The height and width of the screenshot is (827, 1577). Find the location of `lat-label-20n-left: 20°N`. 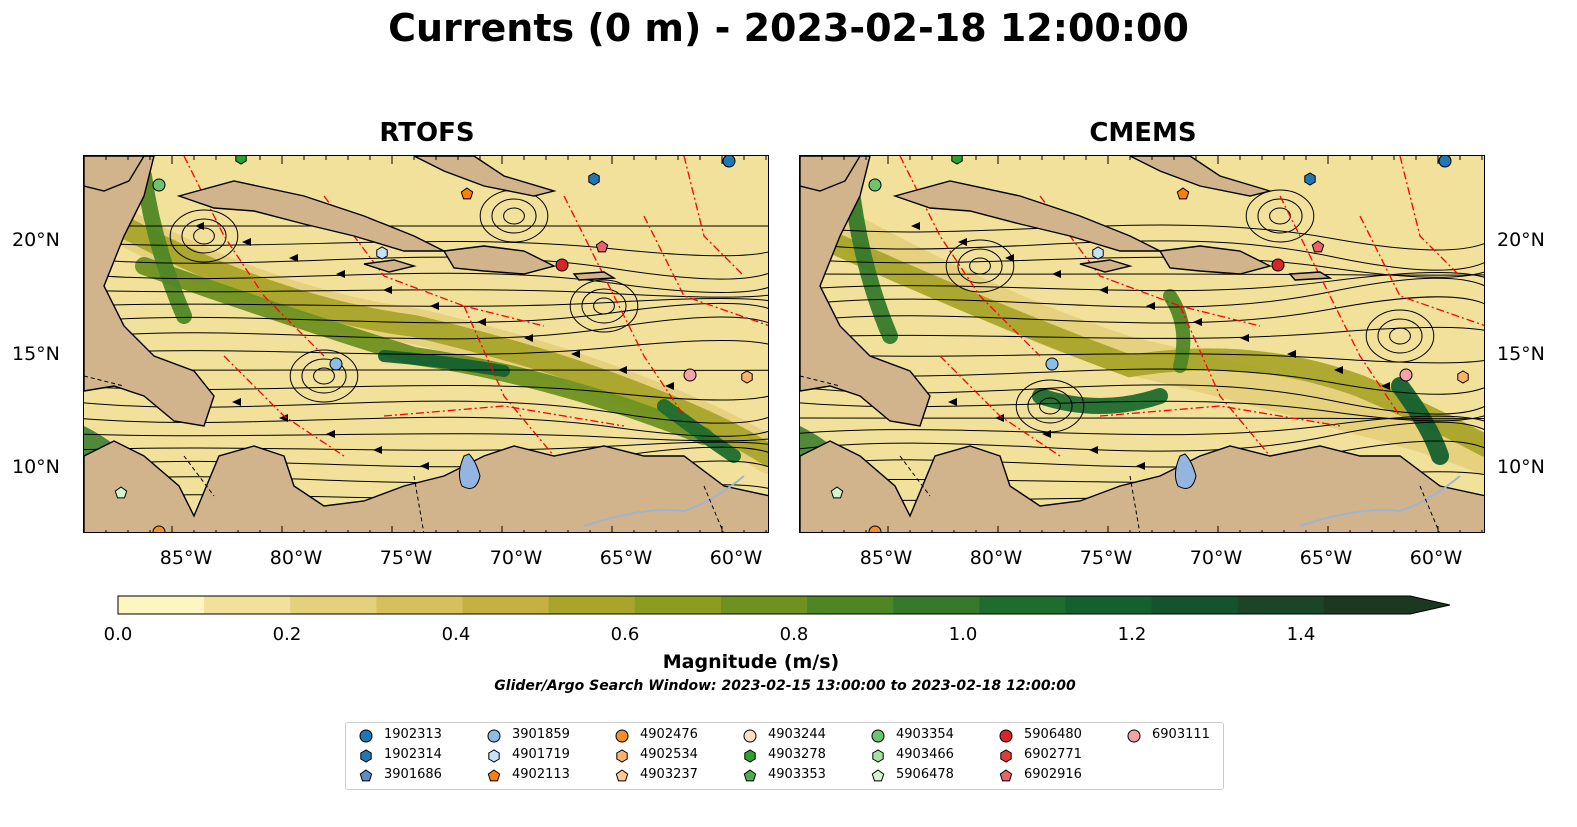

lat-label-20n-left: 20°N is located at coordinates (36, 240).